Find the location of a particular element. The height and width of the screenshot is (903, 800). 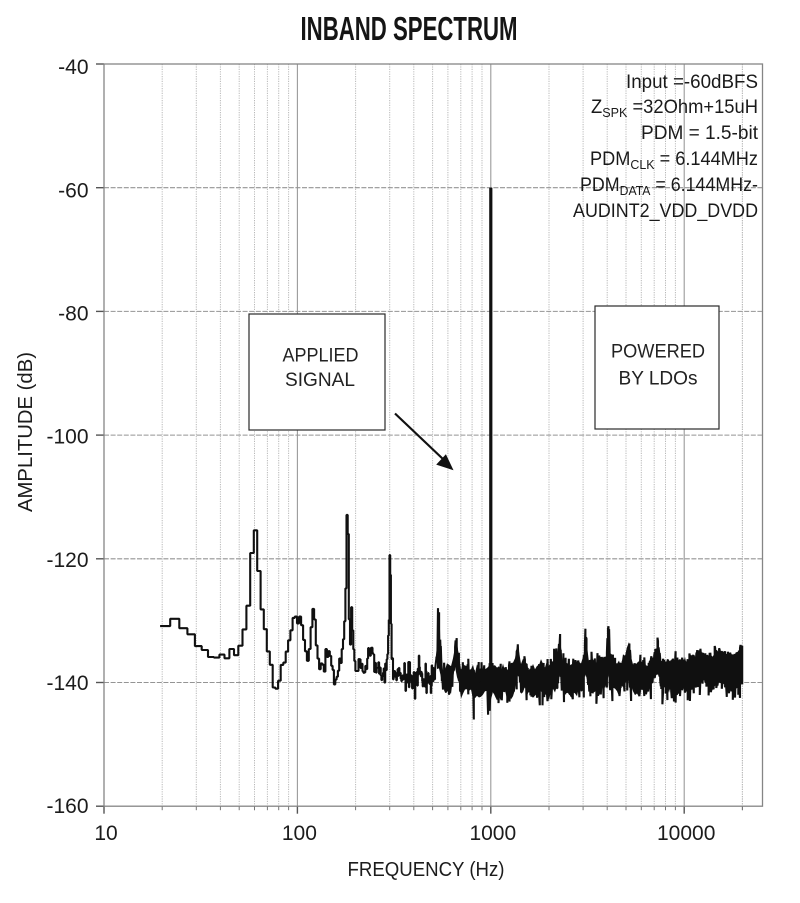

svg-text: AUDINT2_VDD_DVDD is located at coordinates (665, 211).